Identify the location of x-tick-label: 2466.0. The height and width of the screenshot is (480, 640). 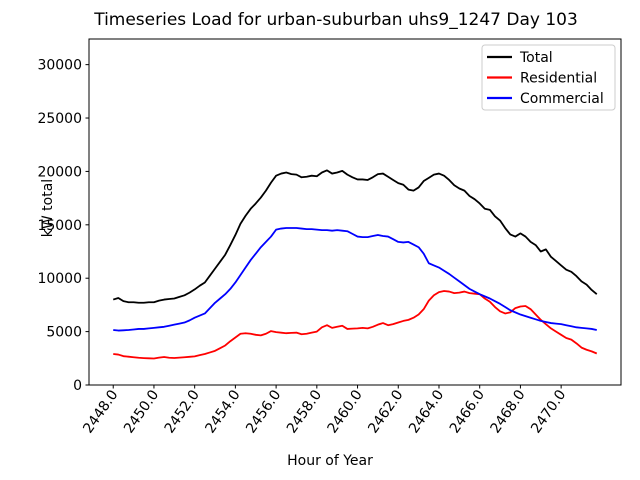
(467, 411).